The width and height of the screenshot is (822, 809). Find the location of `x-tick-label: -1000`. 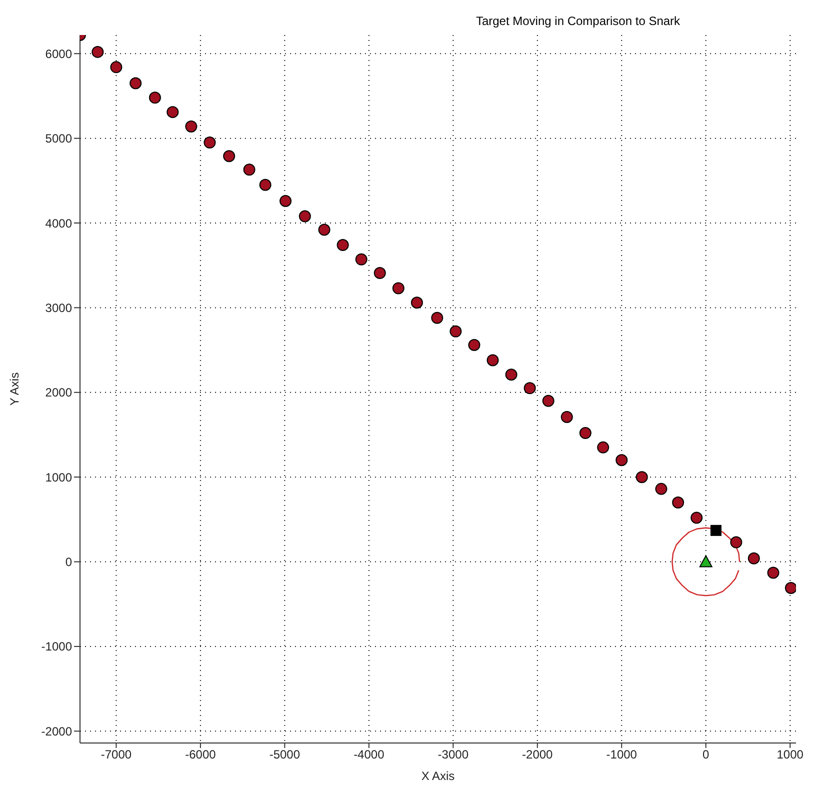

x-tick-label: -1000 is located at coordinates (622, 755).